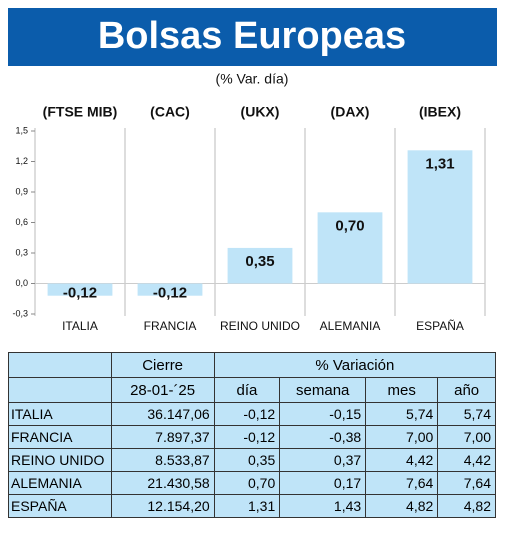 This screenshot has width=520, height=553. I want to click on table-row: ESPAÑA 12.154,20 1,31 1,43 4,82 4,82, so click(252, 506).